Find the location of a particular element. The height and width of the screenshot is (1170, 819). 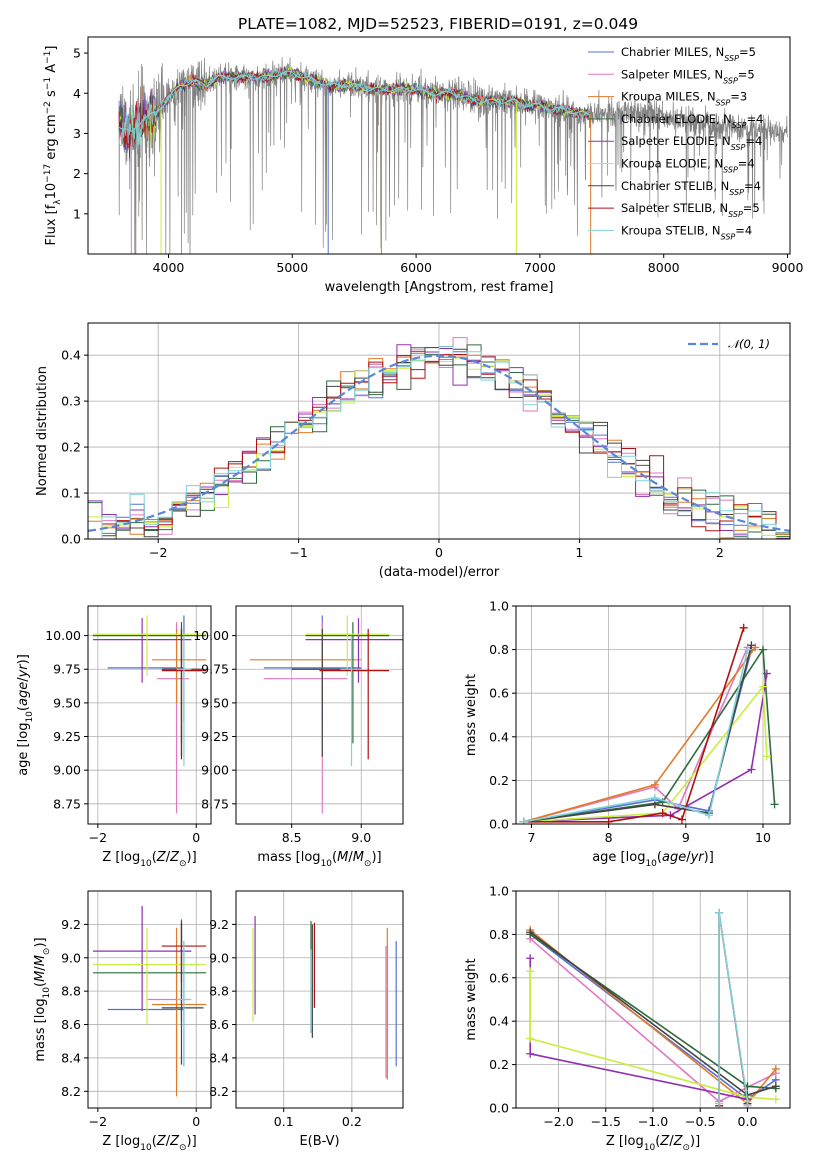

massweight_vs_Z-xtick-label: −1.5 is located at coordinates (606, 1121).